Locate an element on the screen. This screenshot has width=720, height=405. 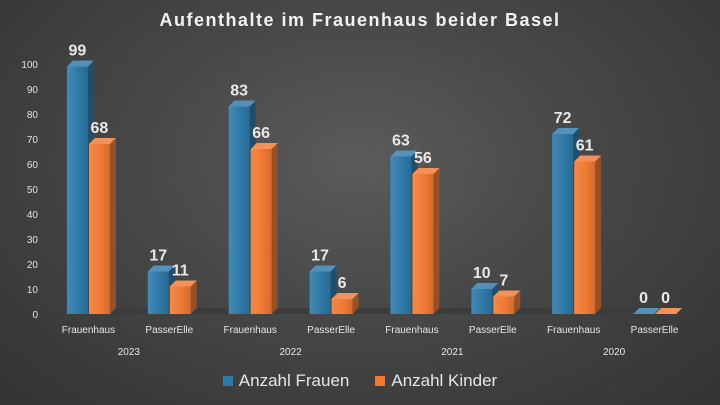
y-tick-label: 20 is located at coordinates (33, 265).